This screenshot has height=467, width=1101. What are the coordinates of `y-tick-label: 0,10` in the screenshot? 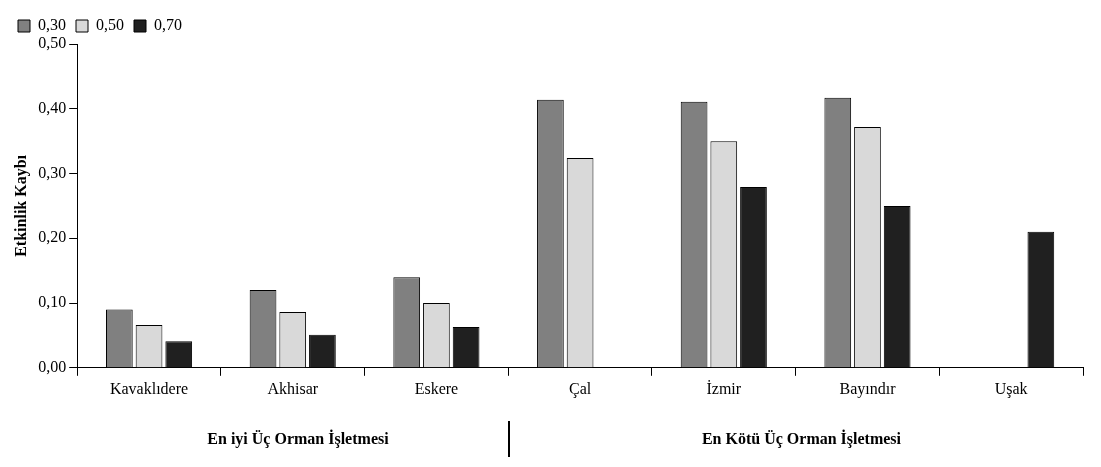 It's located at (52, 302).